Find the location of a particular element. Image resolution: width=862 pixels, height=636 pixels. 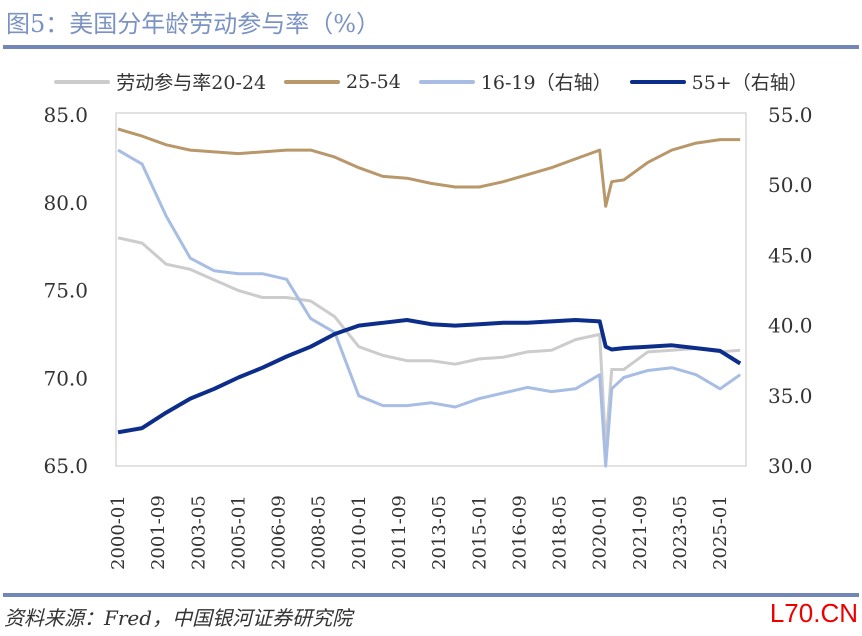

watermark: L70.CN is located at coordinates (813, 613).